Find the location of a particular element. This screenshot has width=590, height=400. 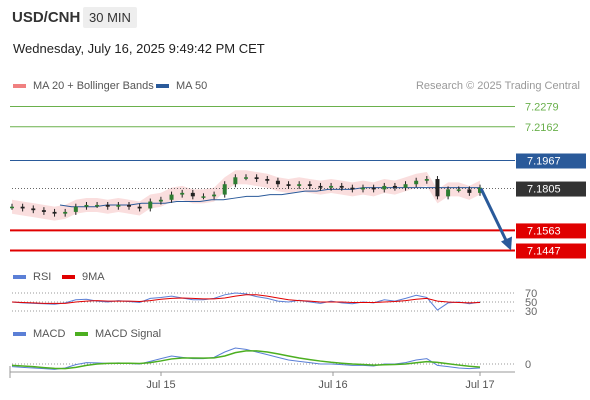

rsi-line is located at coordinates (246, 301).